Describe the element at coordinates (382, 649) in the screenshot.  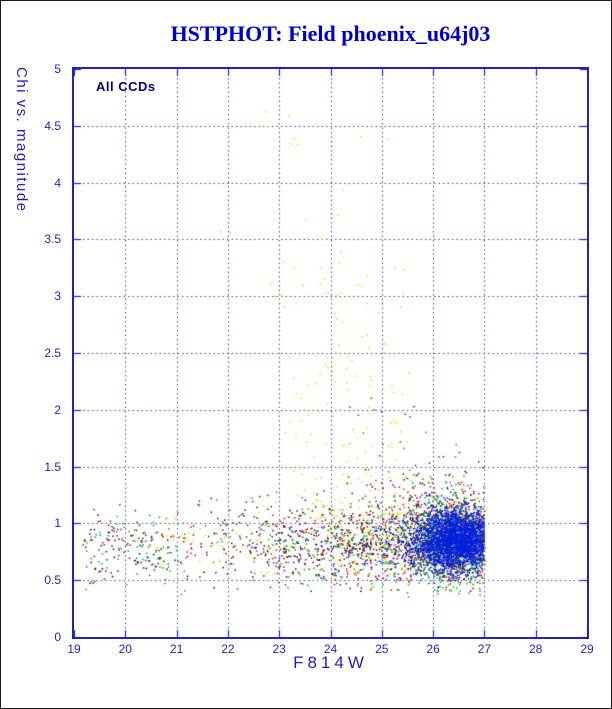
I see `x-tick-label: 25` at that location.